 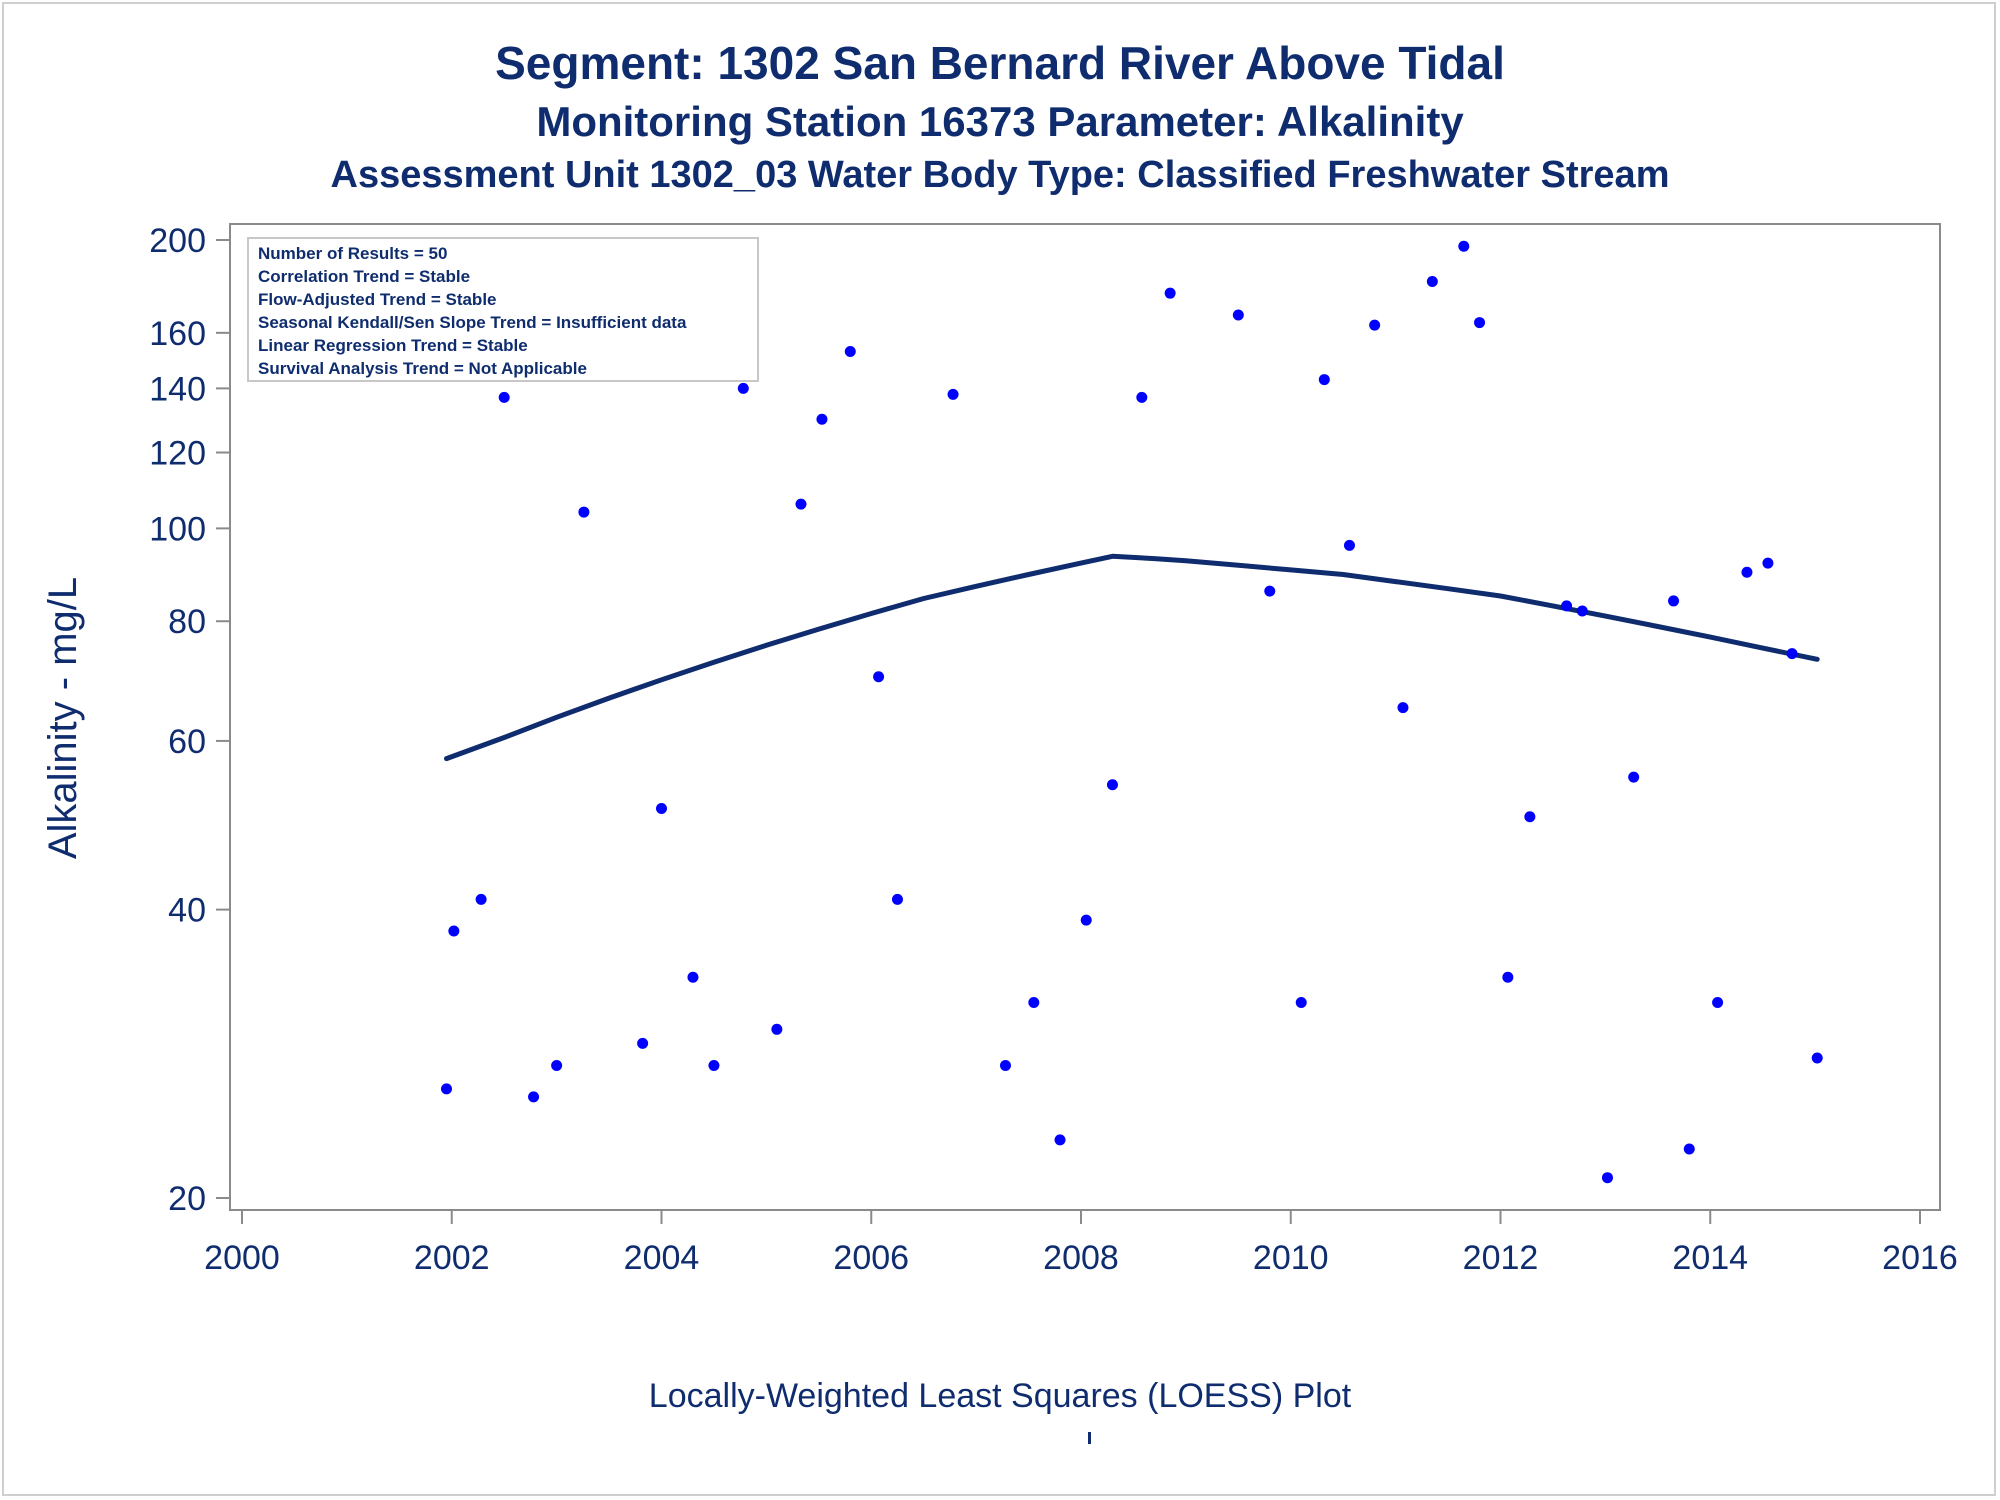 I want to click on stats-box-line: Correlation Trend = Stable, so click(x=364, y=276).